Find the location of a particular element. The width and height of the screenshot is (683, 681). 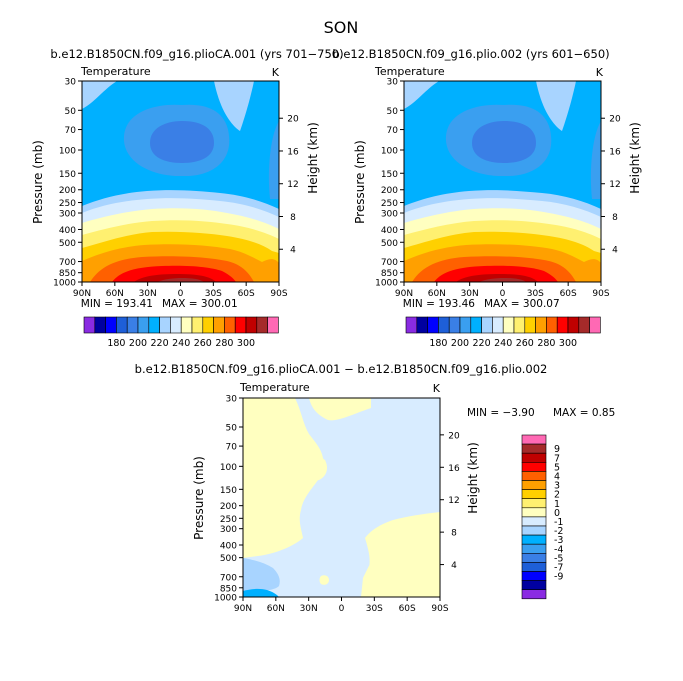

panel-1-min: MIN = 193.41 is located at coordinates (117, 304).